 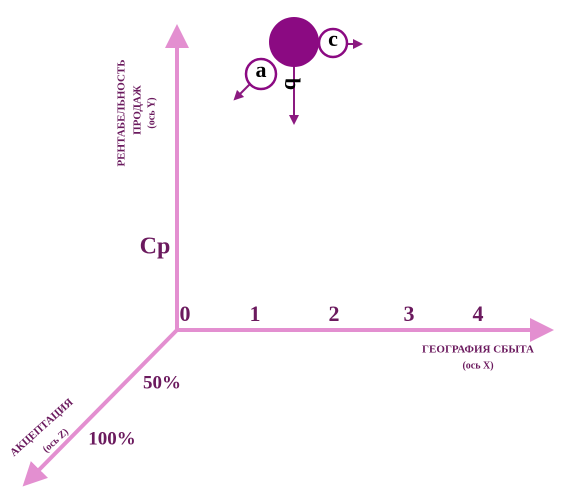 What do you see at coordinates (242, 92) in the screenshot?
I see `vector-a` at bounding box center [242, 92].